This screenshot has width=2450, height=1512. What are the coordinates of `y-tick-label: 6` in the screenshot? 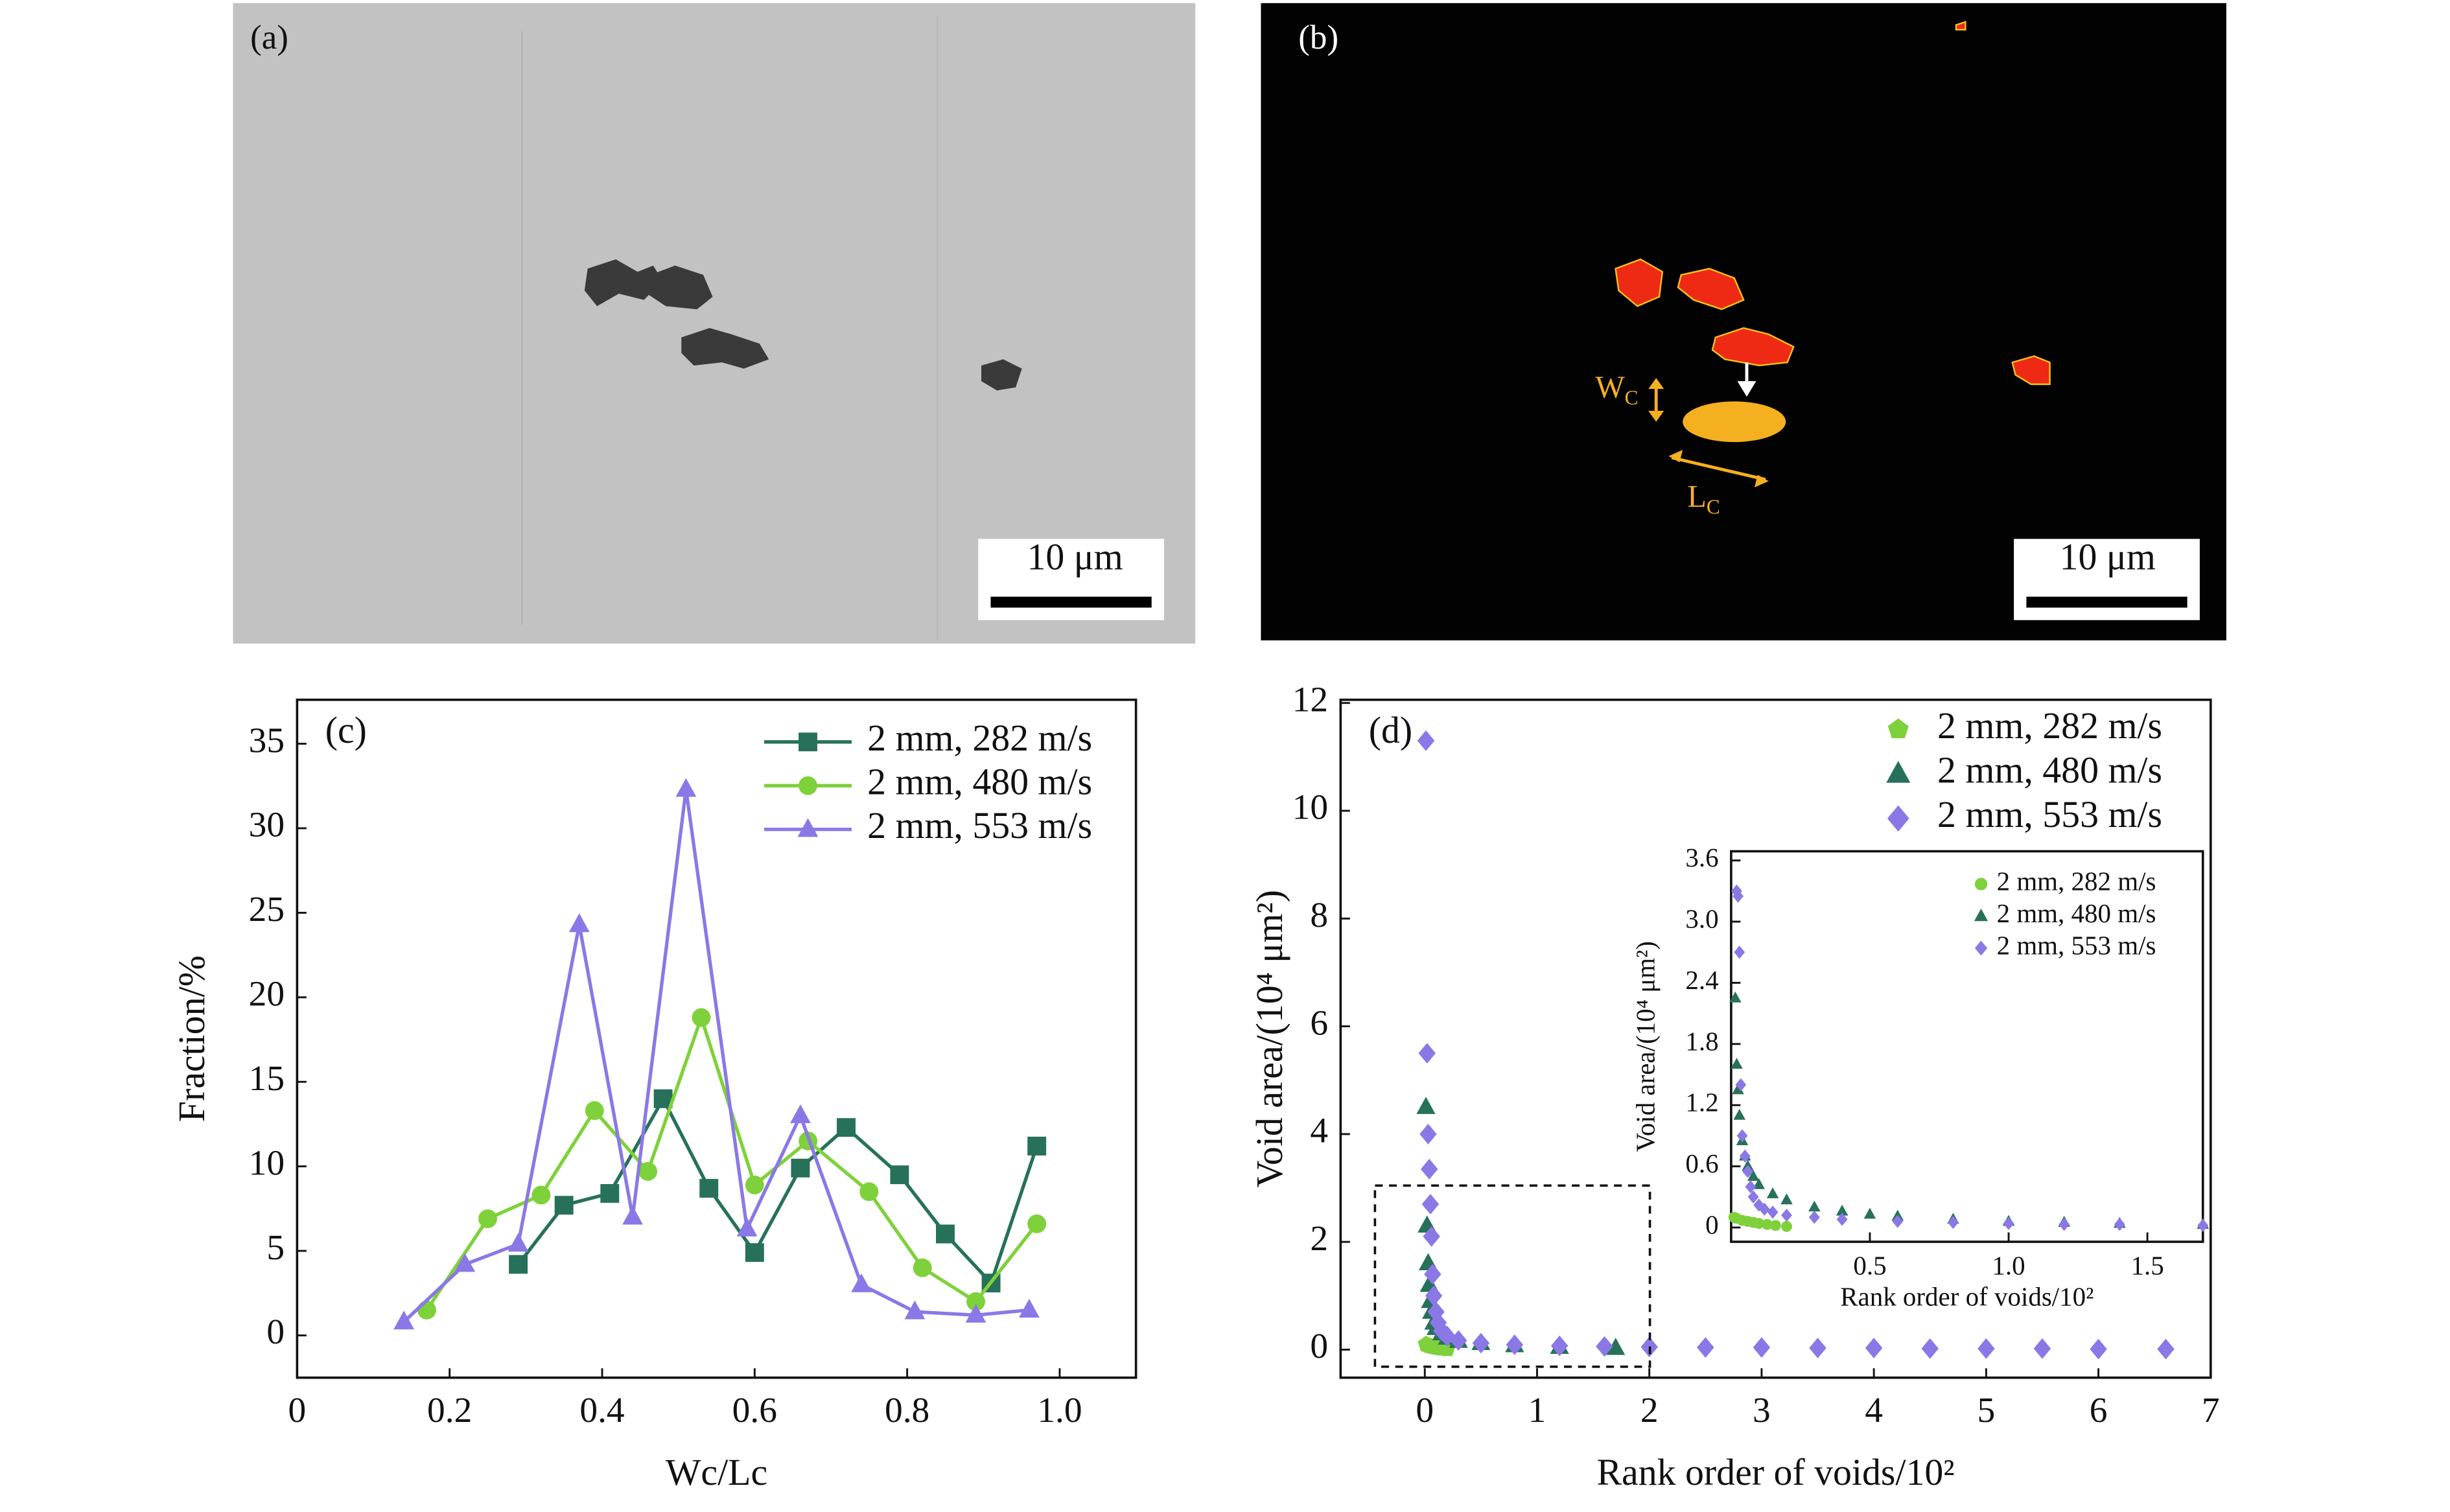 It's located at (1319, 1022).